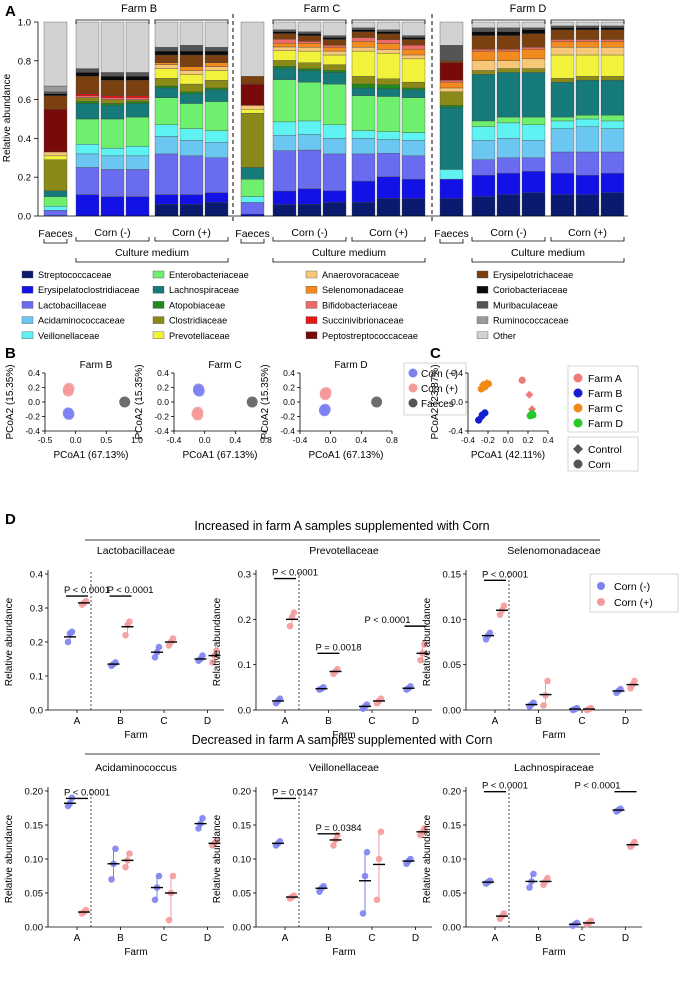 The image size is (685, 987). I want to click on bracket-label: Faeces, so click(55, 234).